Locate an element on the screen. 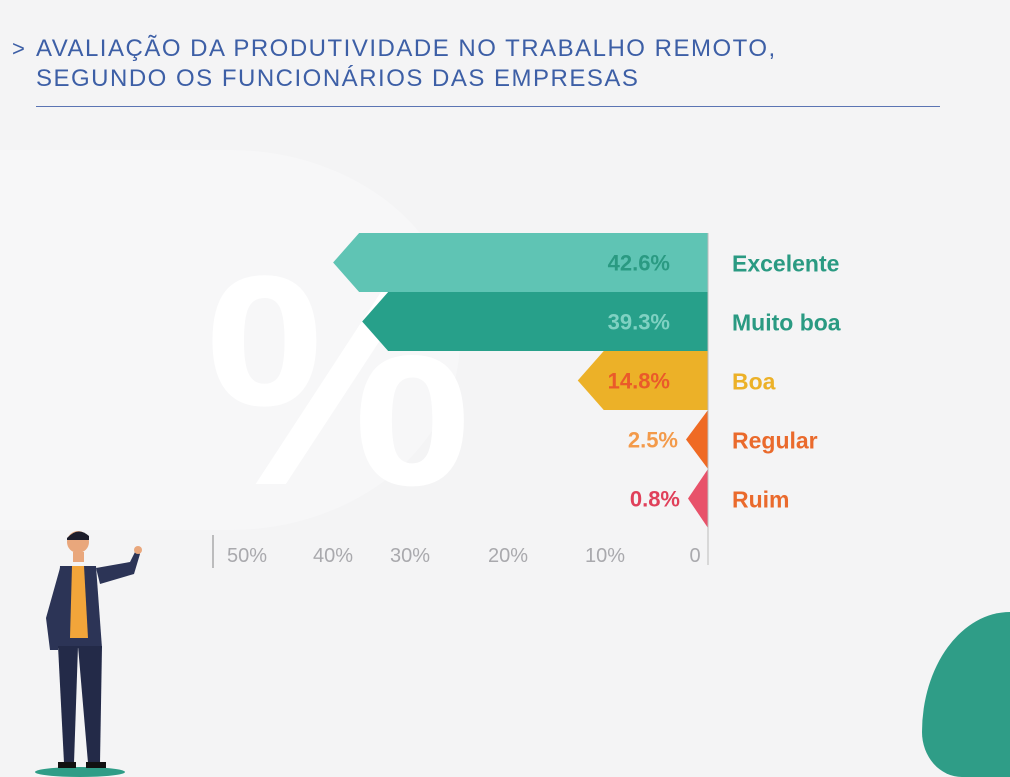 The width and height of the screenshot is (1010, 777). value-label: 39.3% is located at coordinates (639, 322).